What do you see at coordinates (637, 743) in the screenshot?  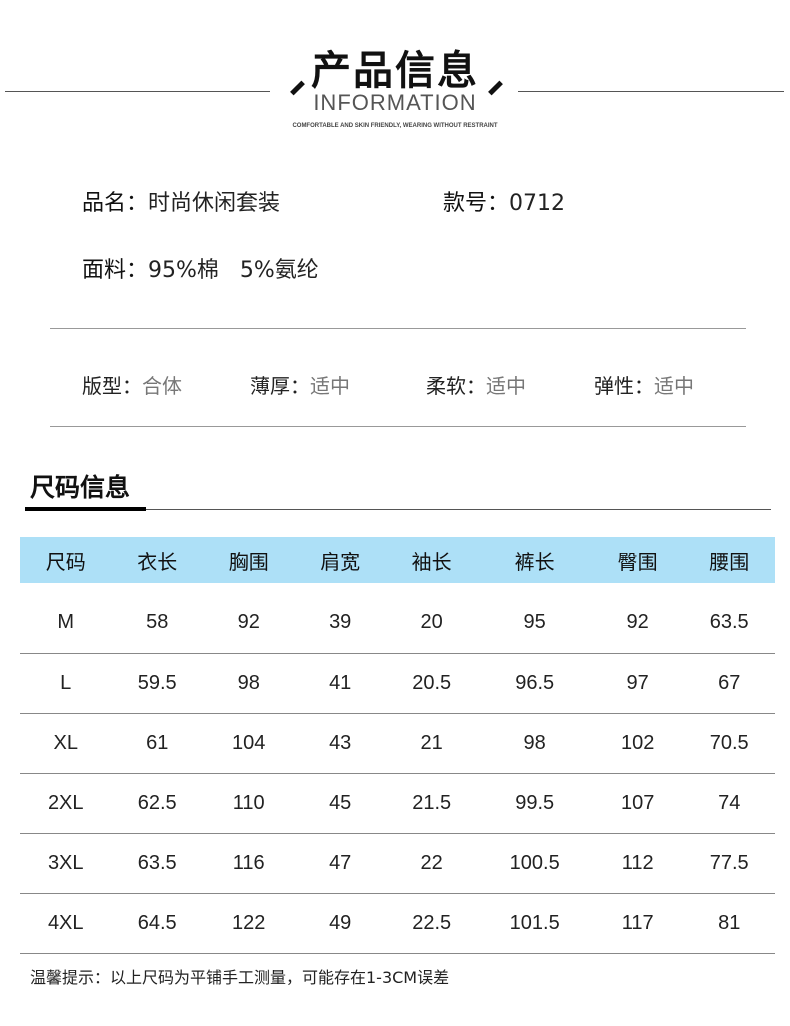 I see `table-cell: 102` at bounding box center [637, 743].